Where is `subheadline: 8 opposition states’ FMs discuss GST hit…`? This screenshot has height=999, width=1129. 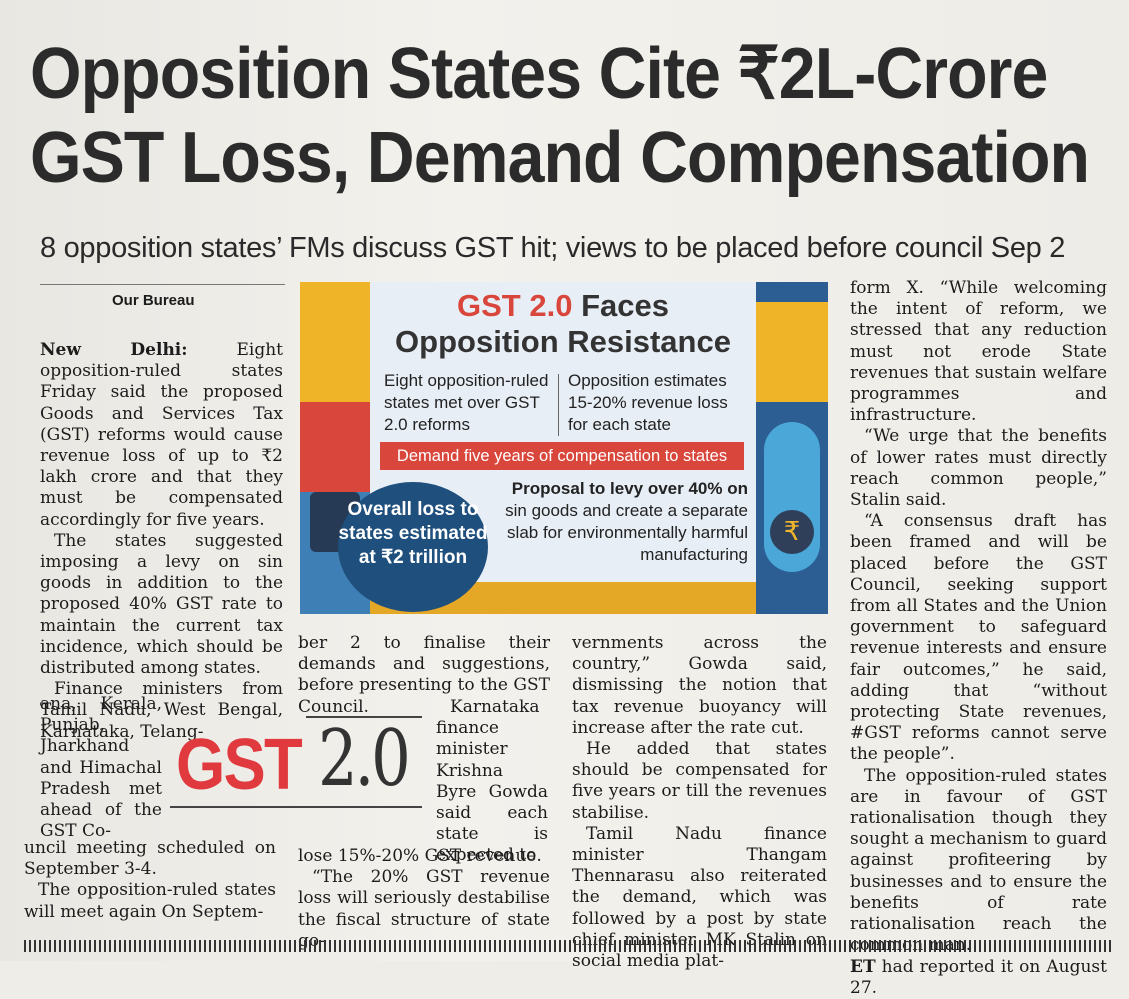 subheadline: 8 opposition states’ FMs discuss GST hit… is located at coordinates (553, 248).